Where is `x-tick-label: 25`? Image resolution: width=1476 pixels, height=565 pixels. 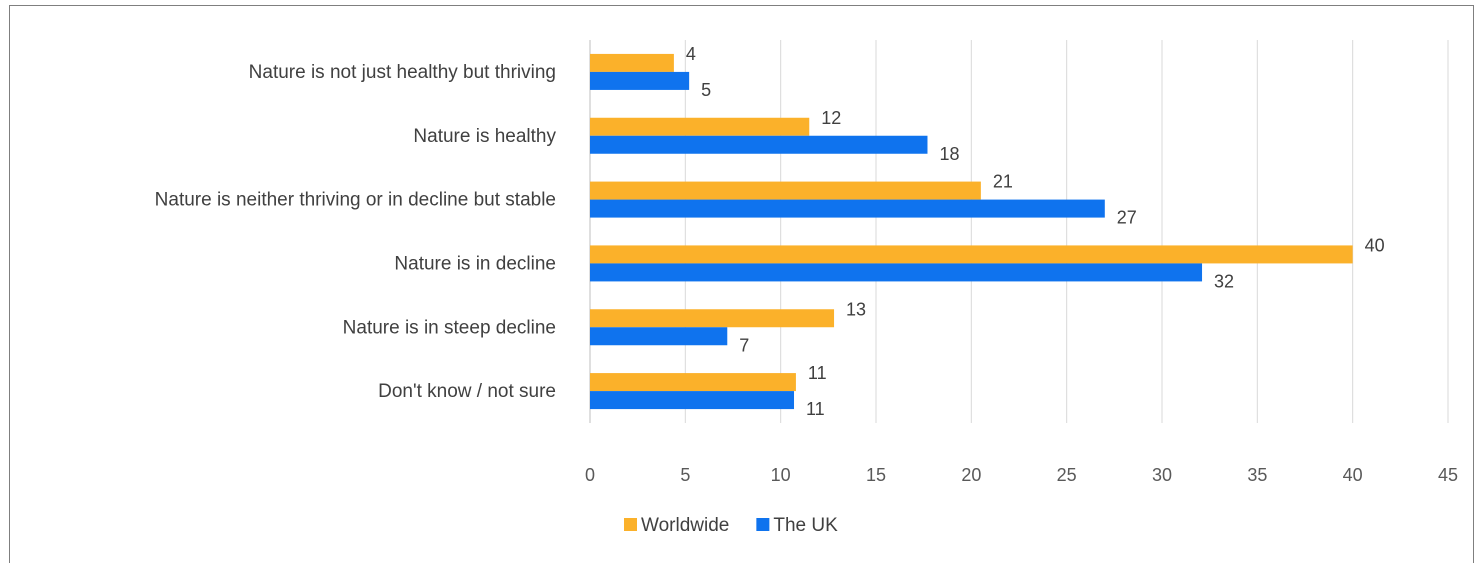
x-tick-label: 25 is located at coordinates (1067, 475).